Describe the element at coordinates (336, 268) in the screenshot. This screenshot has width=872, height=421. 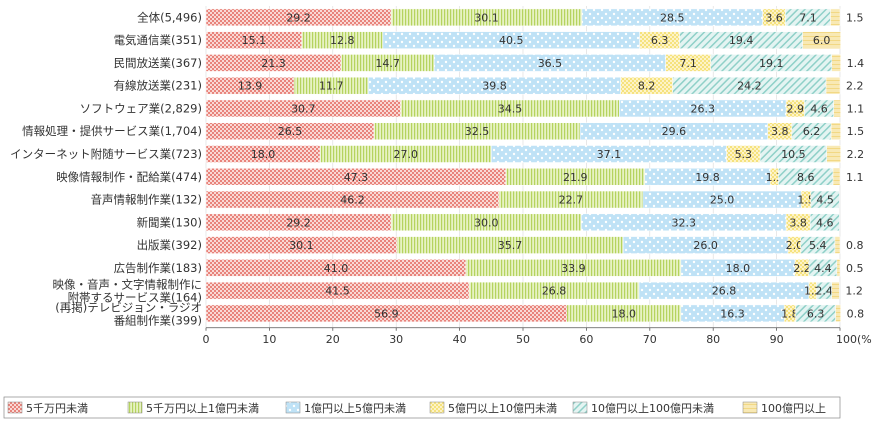
I see `data-label: 41.0` at that location.